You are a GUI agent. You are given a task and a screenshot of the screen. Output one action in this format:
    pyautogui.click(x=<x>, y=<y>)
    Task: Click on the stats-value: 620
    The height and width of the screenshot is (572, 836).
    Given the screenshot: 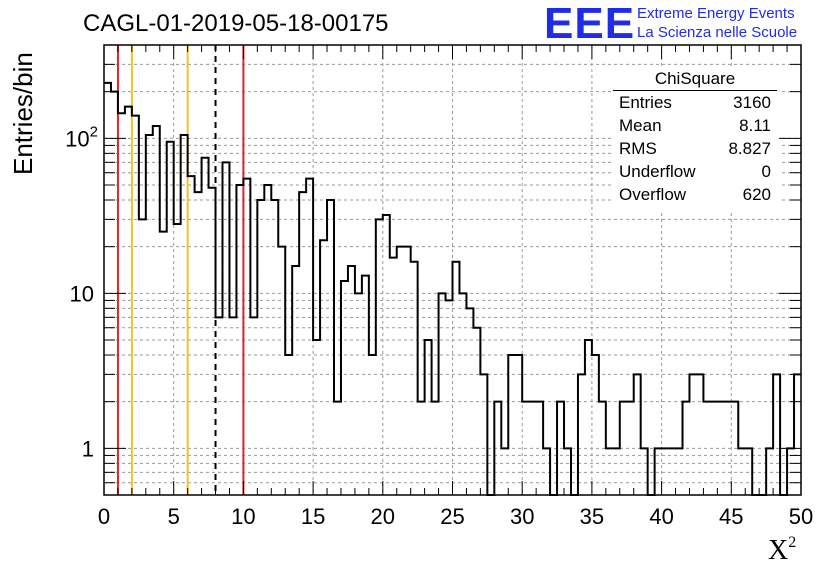 What is the action you would take?
    pyautogui.click(x=756, y=194)
    